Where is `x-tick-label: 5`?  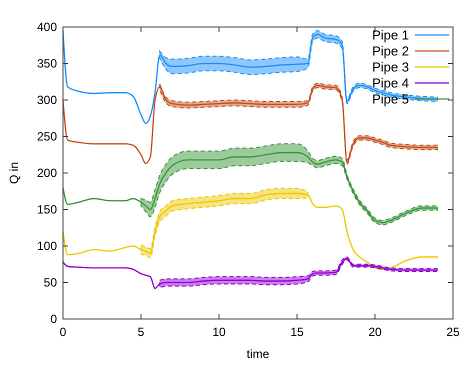
x-tick-label: 5 is located at coordinates (141, 332).